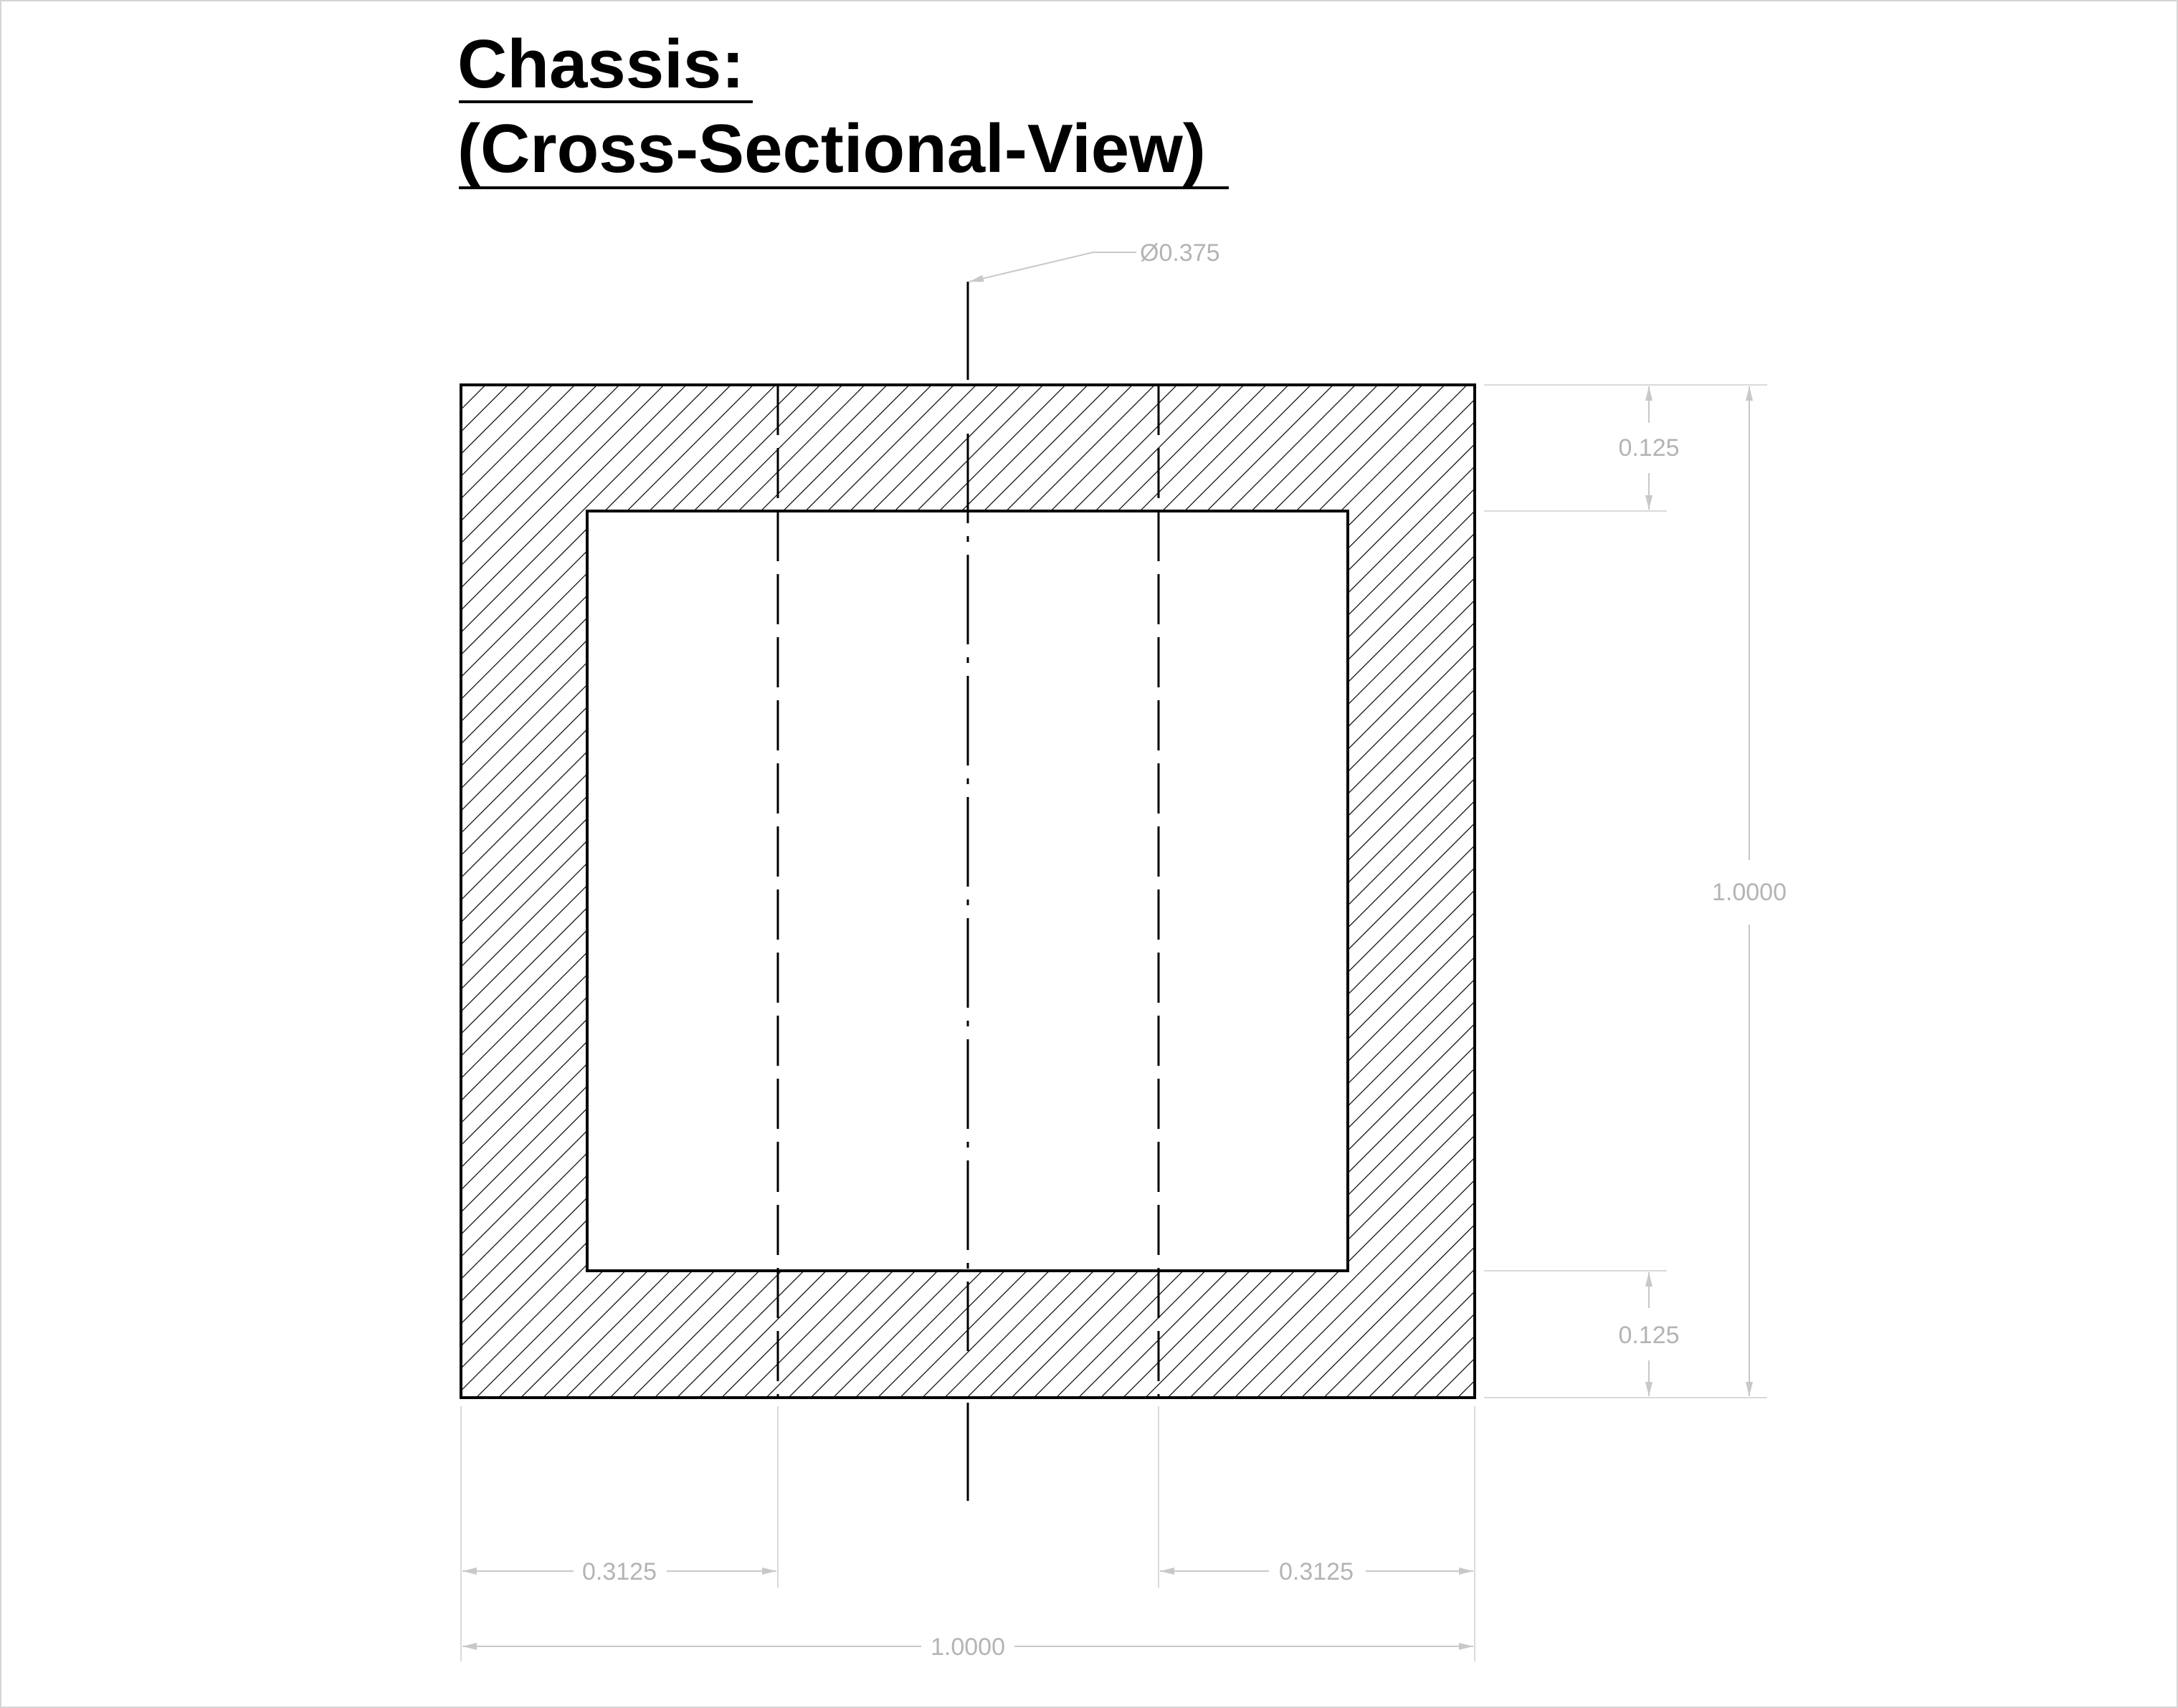 Image resolution: width=2178 pixels, height=1708 pixels. I want to click on right-offset-label: 0.3125, so click(1316, 1571).